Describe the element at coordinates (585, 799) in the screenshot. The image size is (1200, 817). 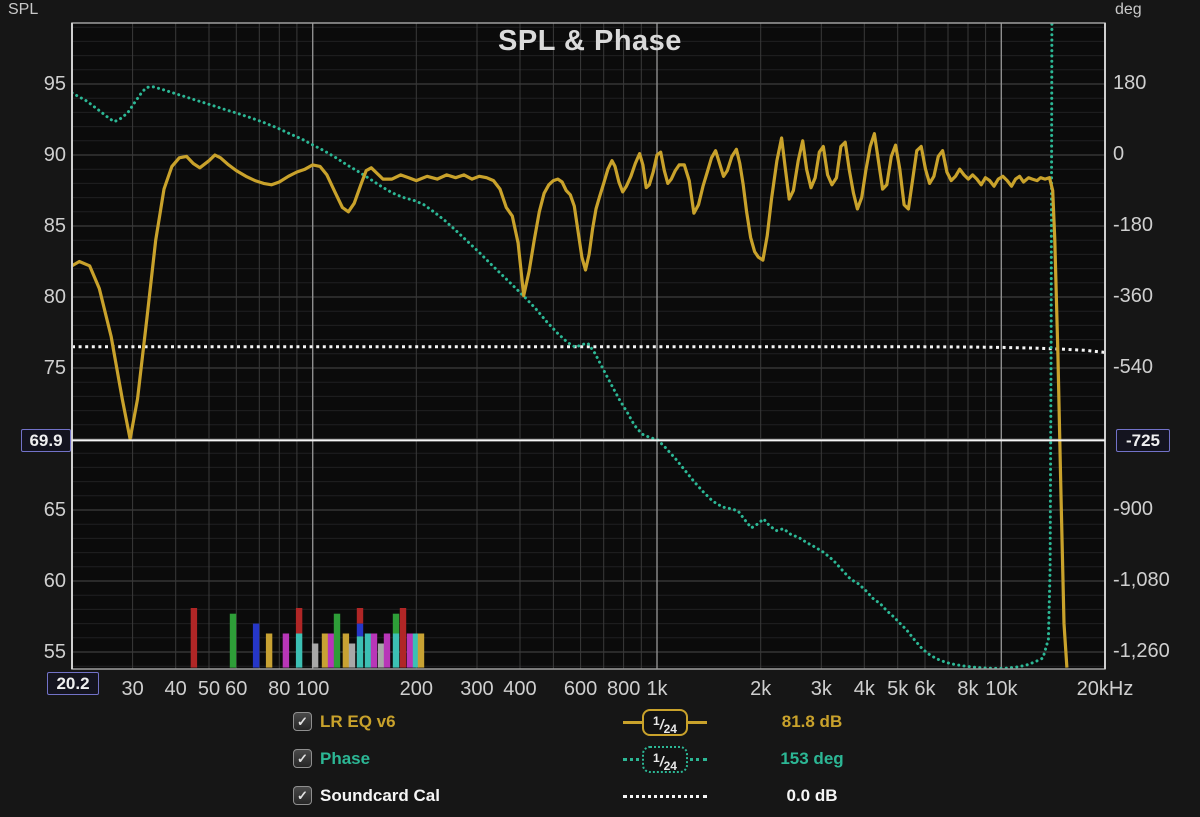
I see `legend-row-soundcard-cal: ✓ Soundcard Cal 0.0 dB` at that location.